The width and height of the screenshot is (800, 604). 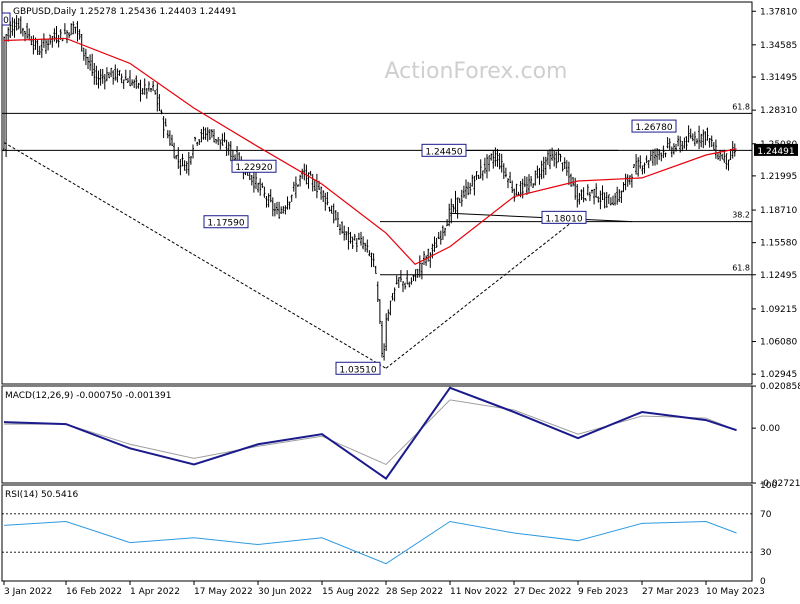 I want to click on x-axis-label: 30 Jun 2022, so click(x=285, y=592).